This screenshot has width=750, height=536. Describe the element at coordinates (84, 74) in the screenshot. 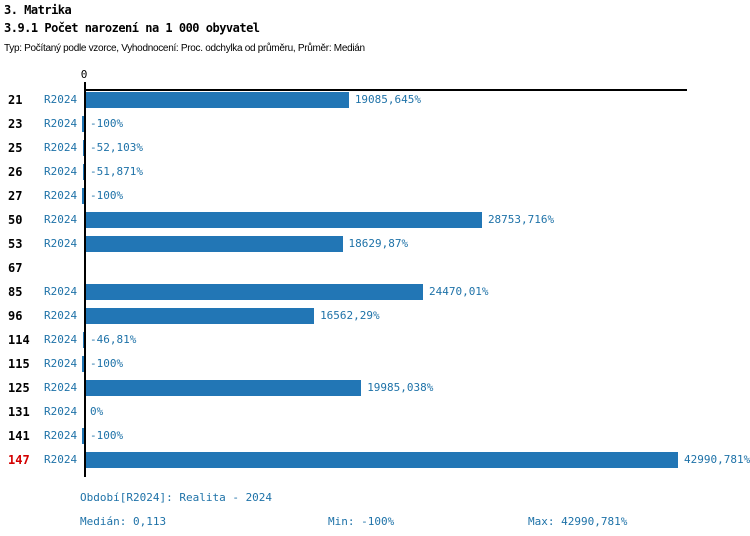

I see `axis-zero-tick-label: 0` at that location.